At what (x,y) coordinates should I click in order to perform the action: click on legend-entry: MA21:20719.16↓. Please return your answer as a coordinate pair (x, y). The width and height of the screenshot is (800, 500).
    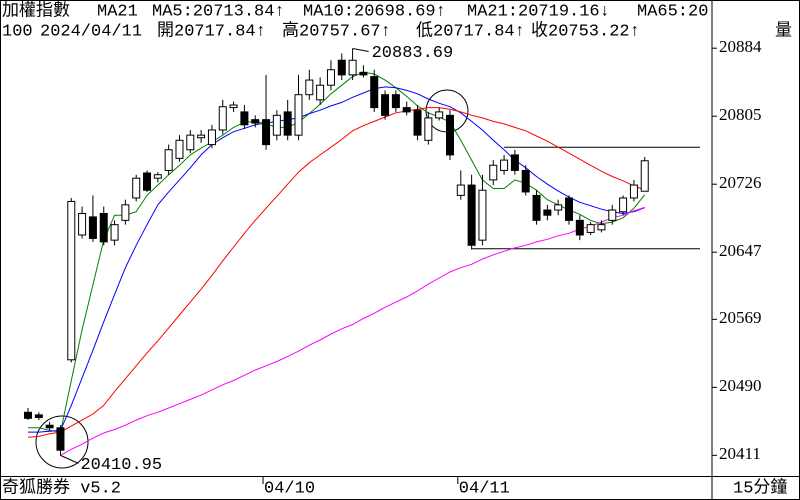
    Looking at the image, I should click on (538, 11).